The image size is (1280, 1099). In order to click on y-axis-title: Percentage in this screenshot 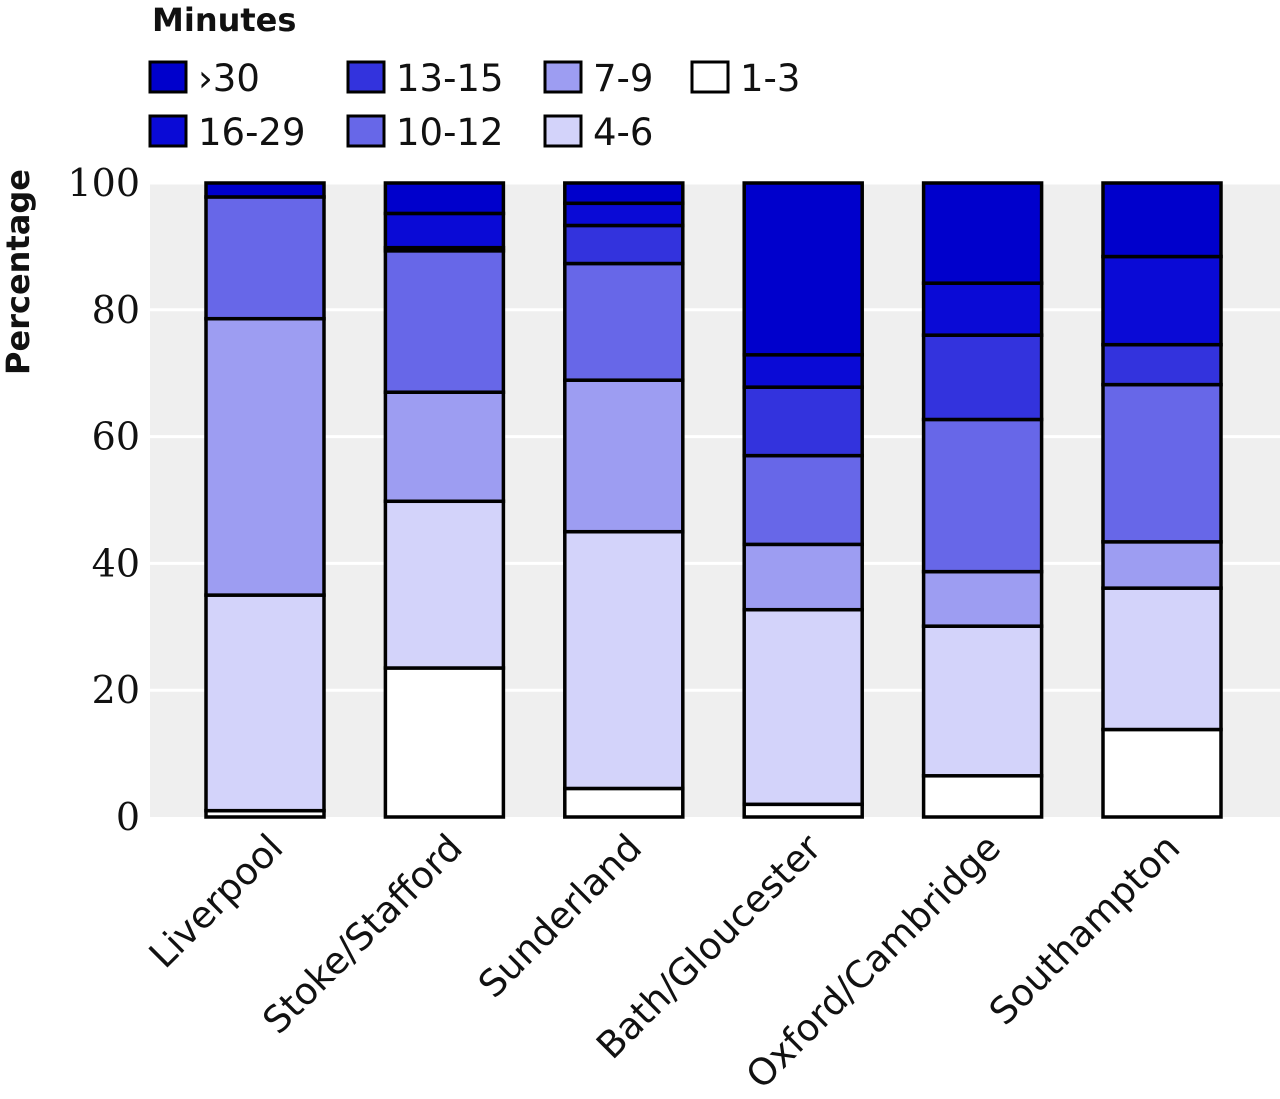, I will do `click(18, 272)`.